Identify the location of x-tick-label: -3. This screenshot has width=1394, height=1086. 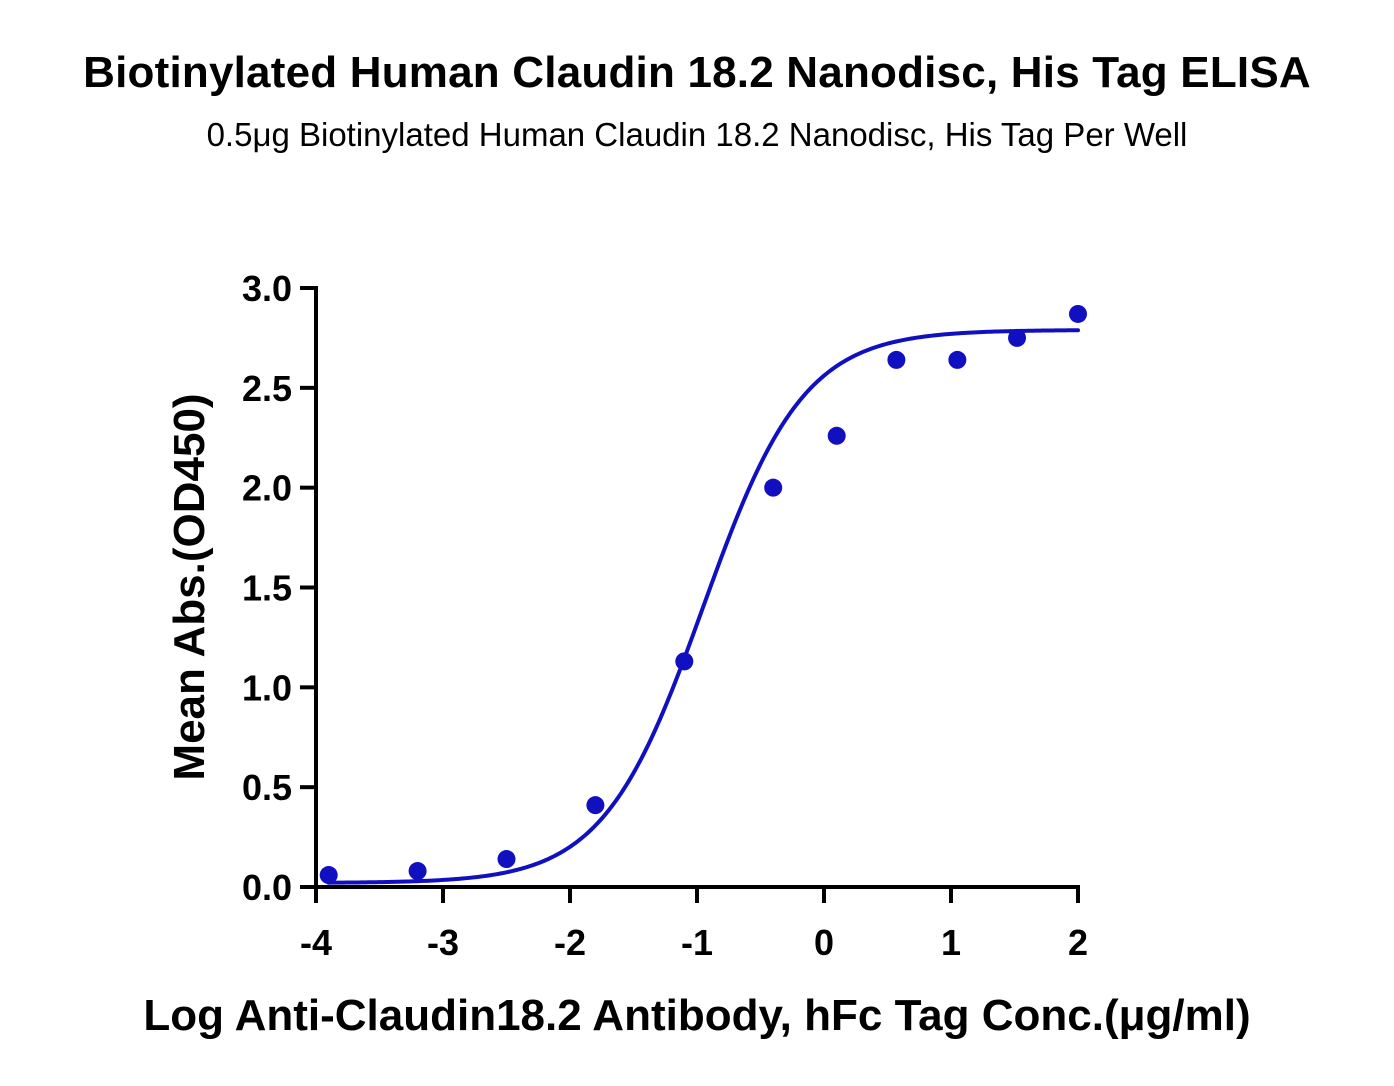
(443, 942).